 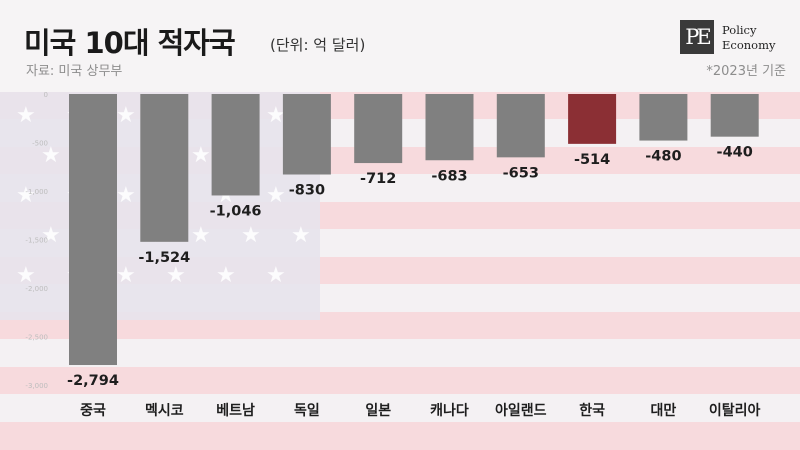 What do you see at coordinates (74, 71) in the screenshot?
I see `source-note: 자료: 미국 상무부` at bounding box center [74, 71].